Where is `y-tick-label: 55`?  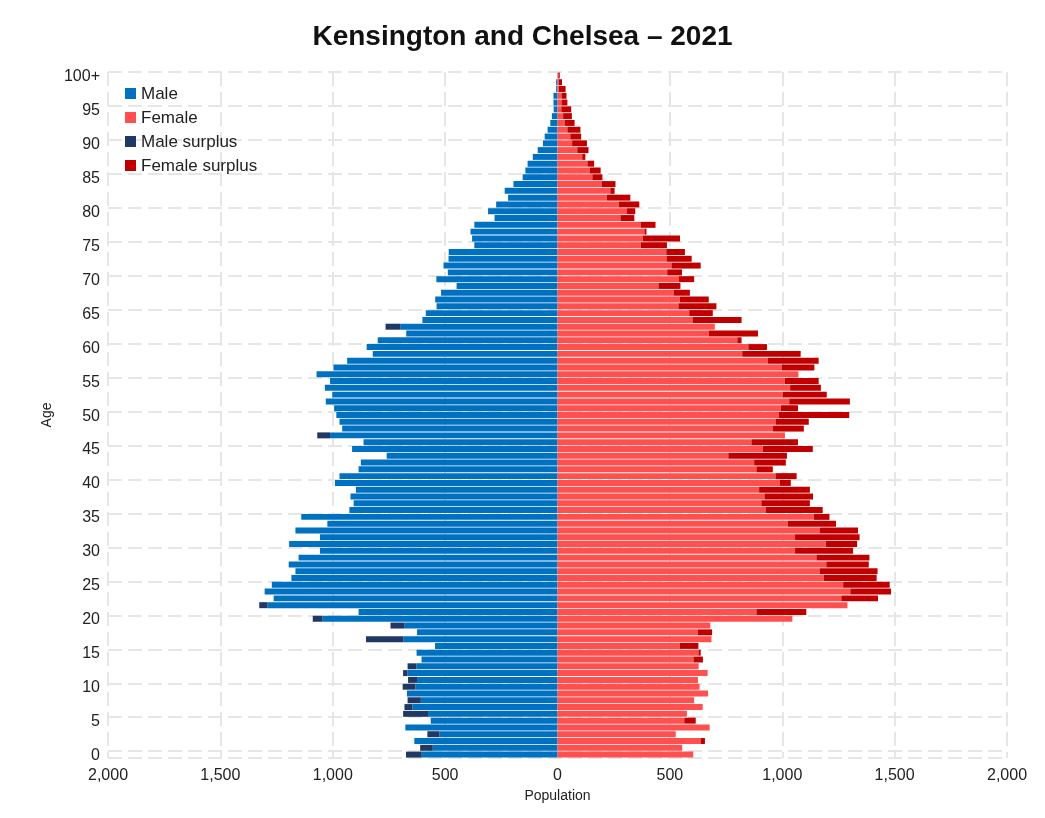 y-tick-label: 55 is located at coordinates (91, 381).